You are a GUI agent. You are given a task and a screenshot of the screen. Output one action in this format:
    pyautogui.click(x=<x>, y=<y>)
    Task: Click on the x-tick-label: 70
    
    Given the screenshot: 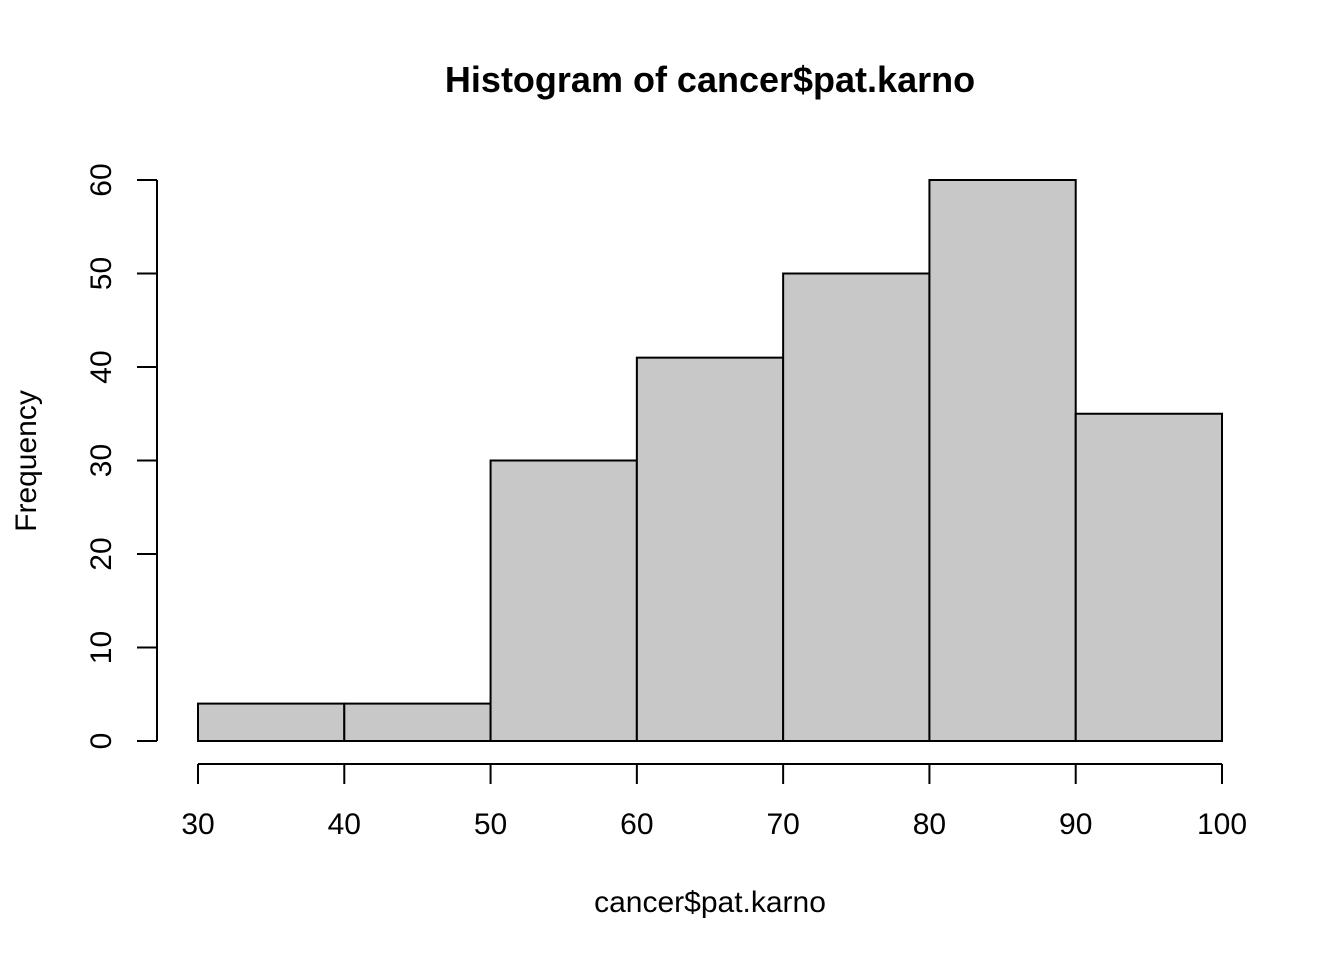 What is the action you would take?
    pyautogui.click(x=782, y=824)
    